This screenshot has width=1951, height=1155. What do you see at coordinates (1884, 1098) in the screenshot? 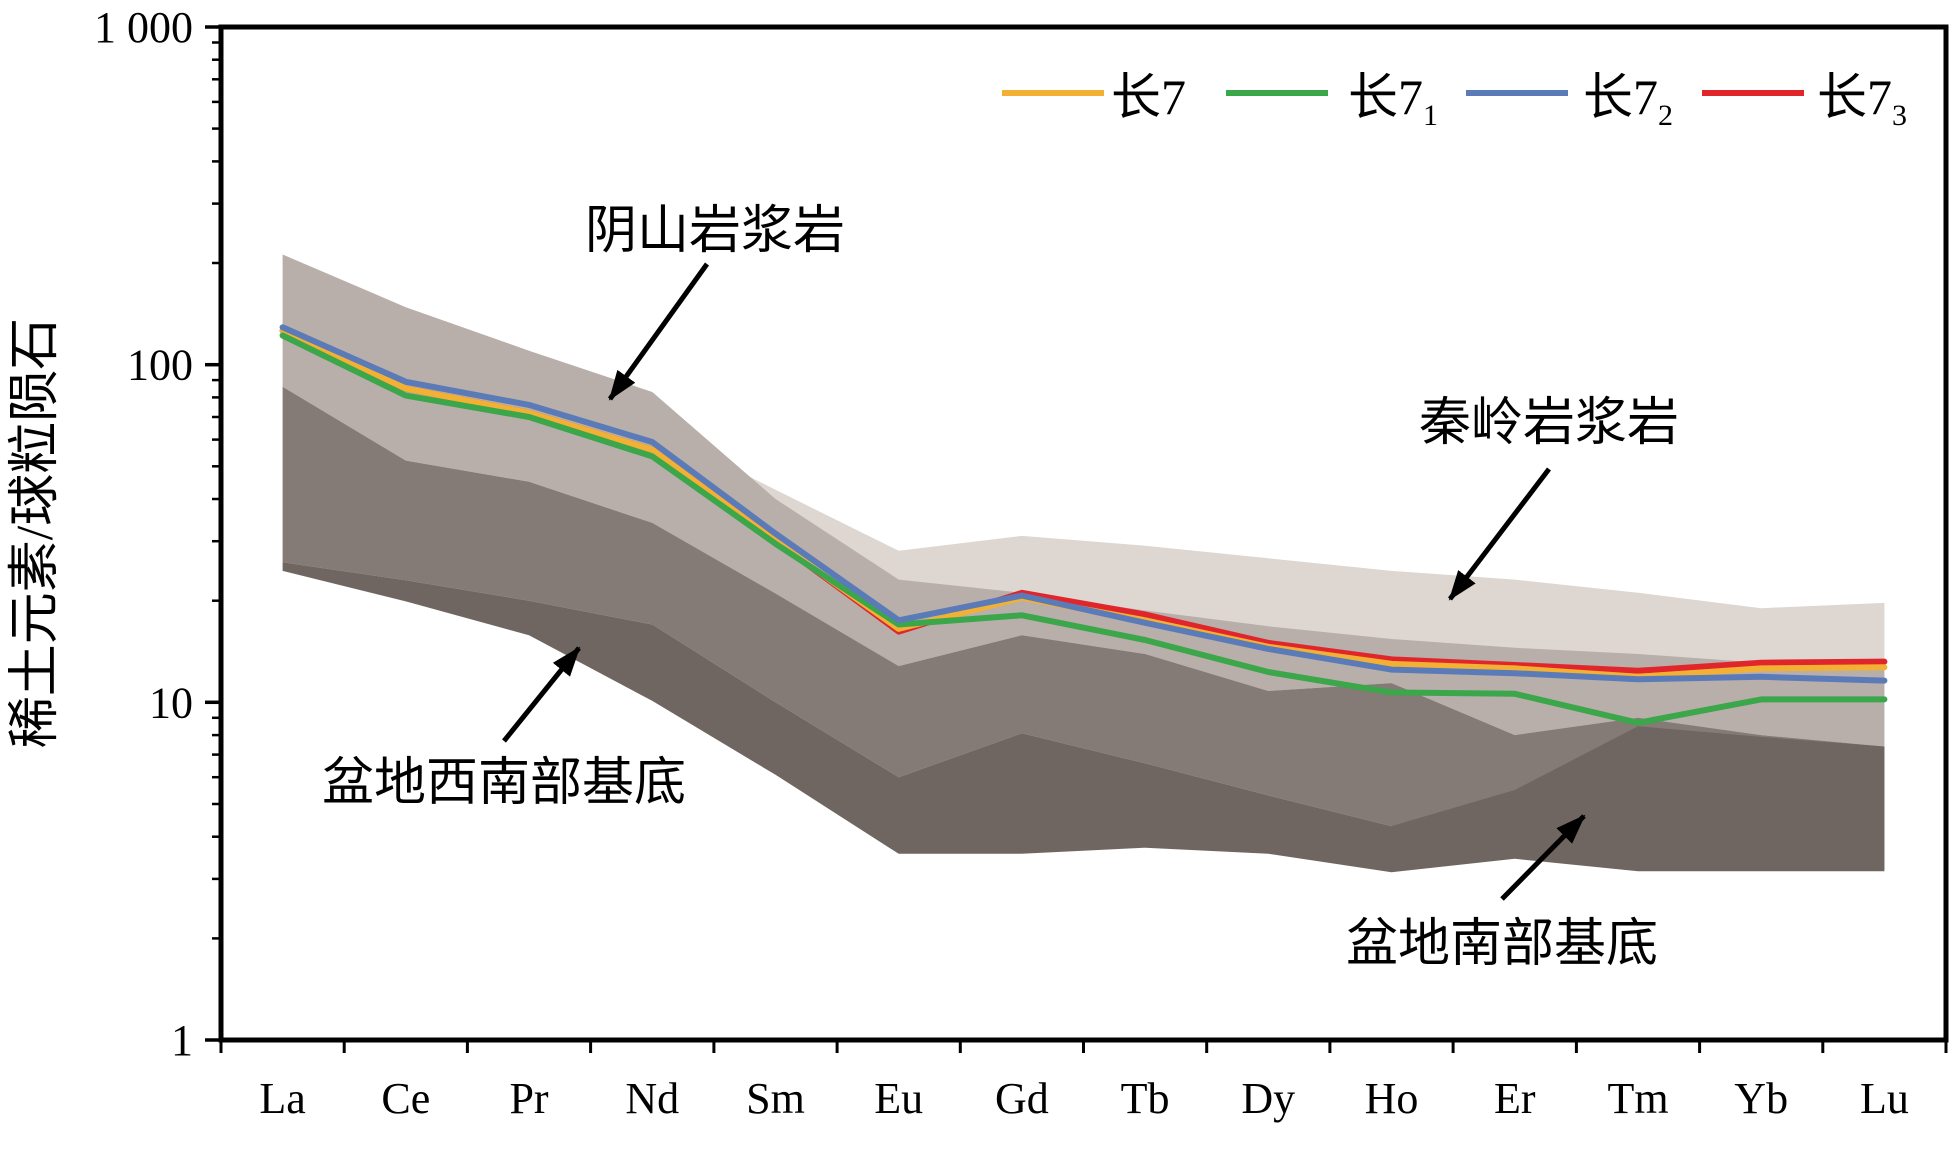
I see `x-tick-label: Lu` at bounding box center [1884, 1098].